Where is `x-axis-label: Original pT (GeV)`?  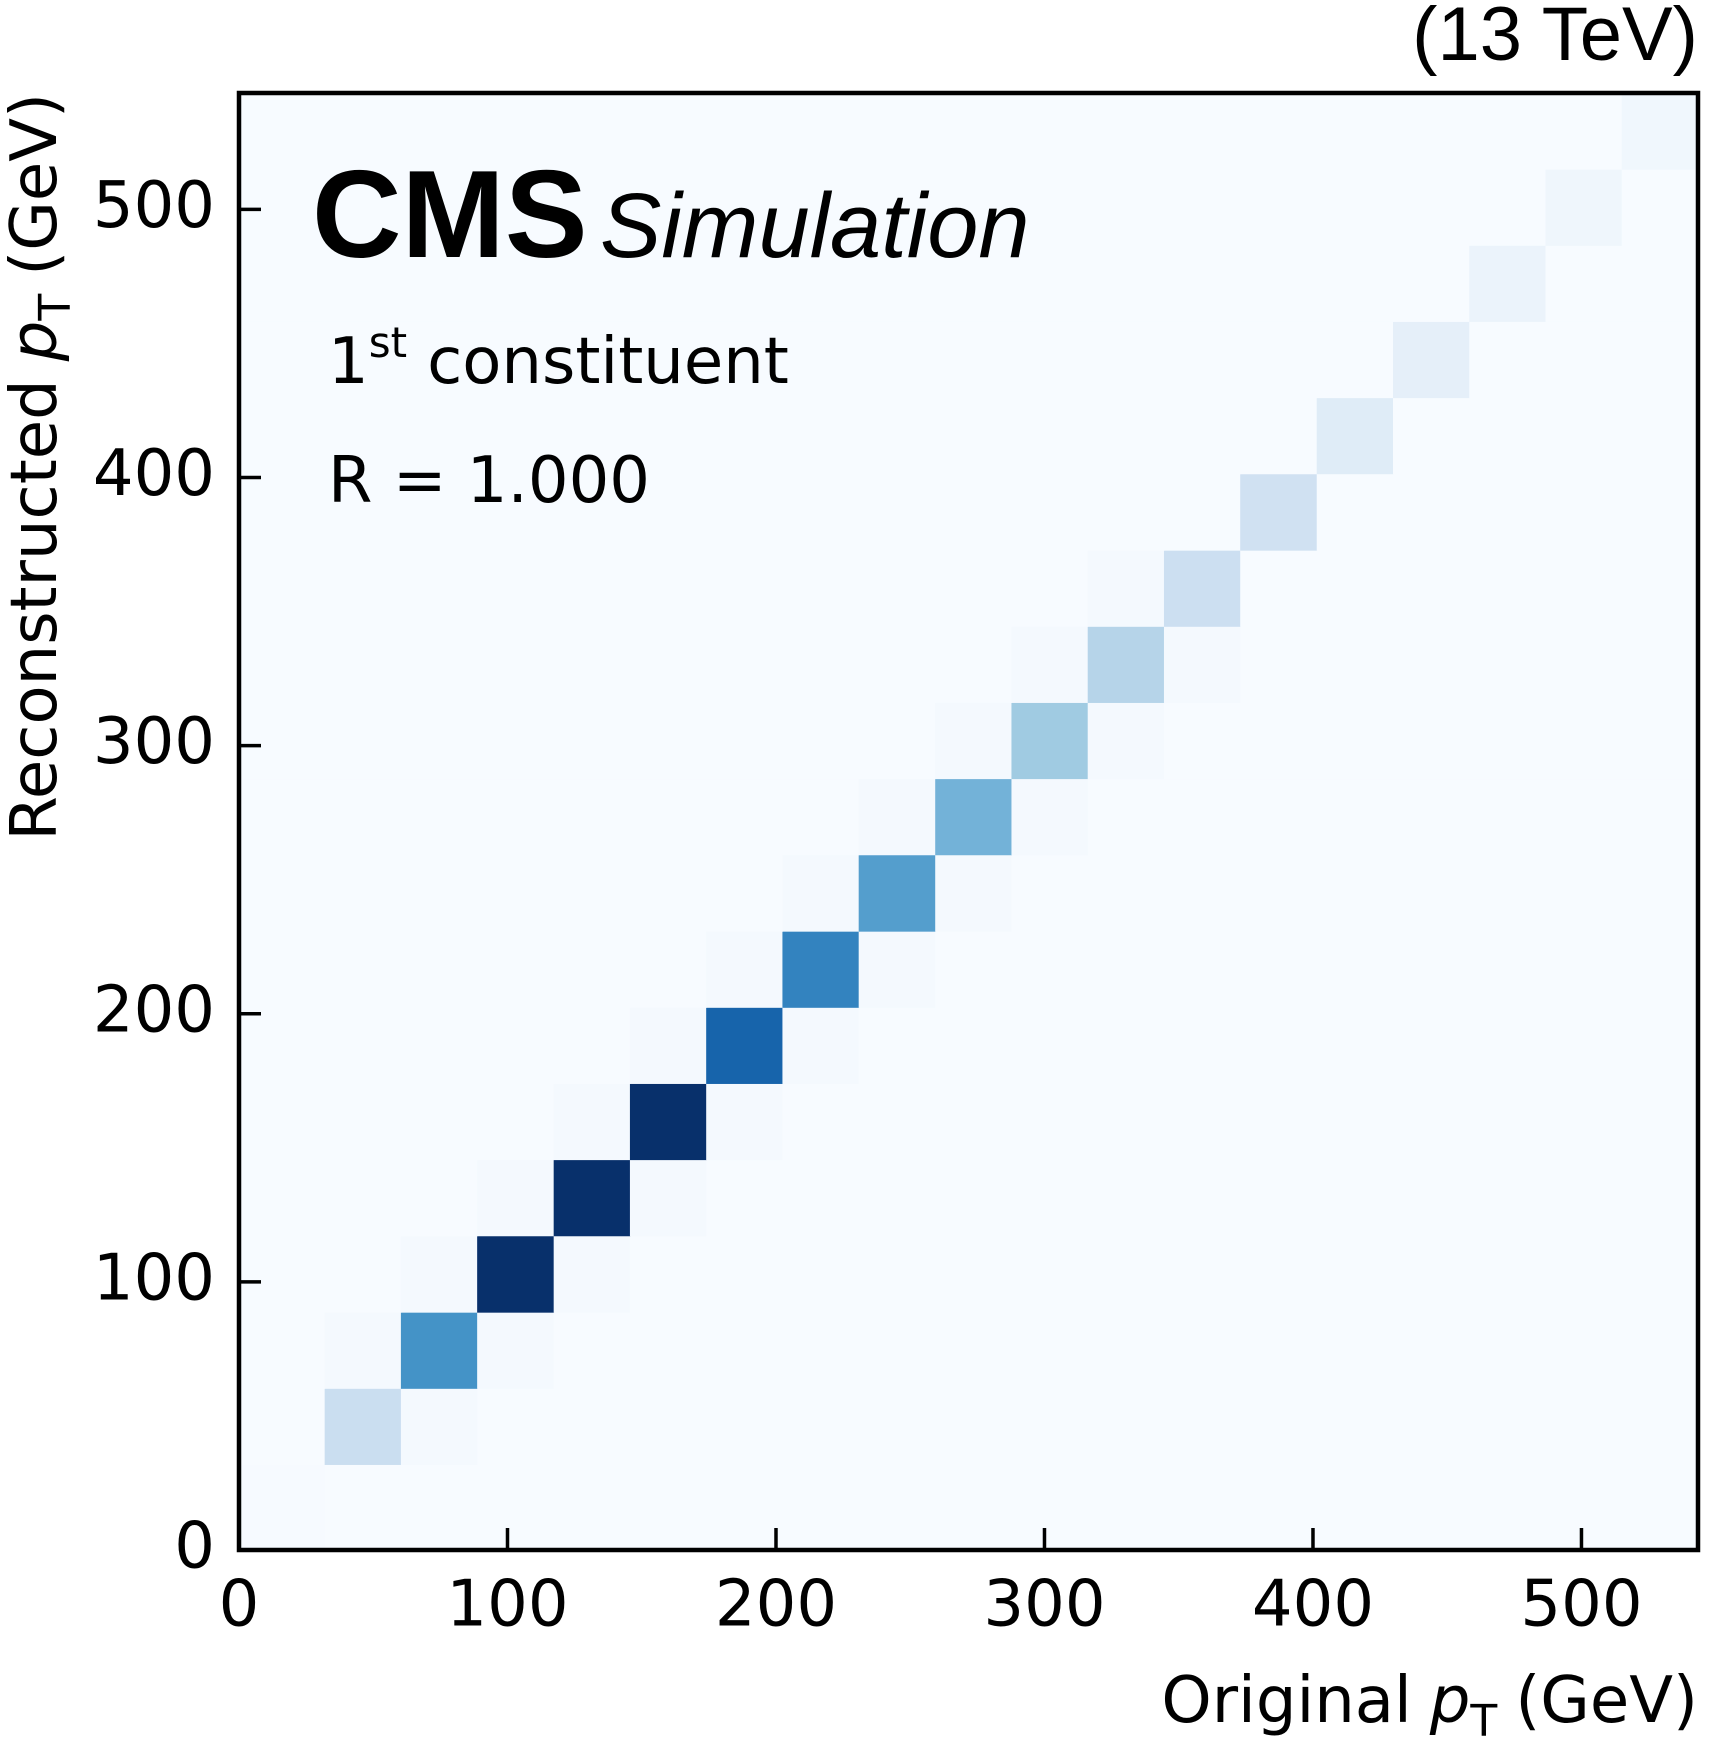 x-axis-label: Original pT (GeV) is located at coordinates (1429, 1703).